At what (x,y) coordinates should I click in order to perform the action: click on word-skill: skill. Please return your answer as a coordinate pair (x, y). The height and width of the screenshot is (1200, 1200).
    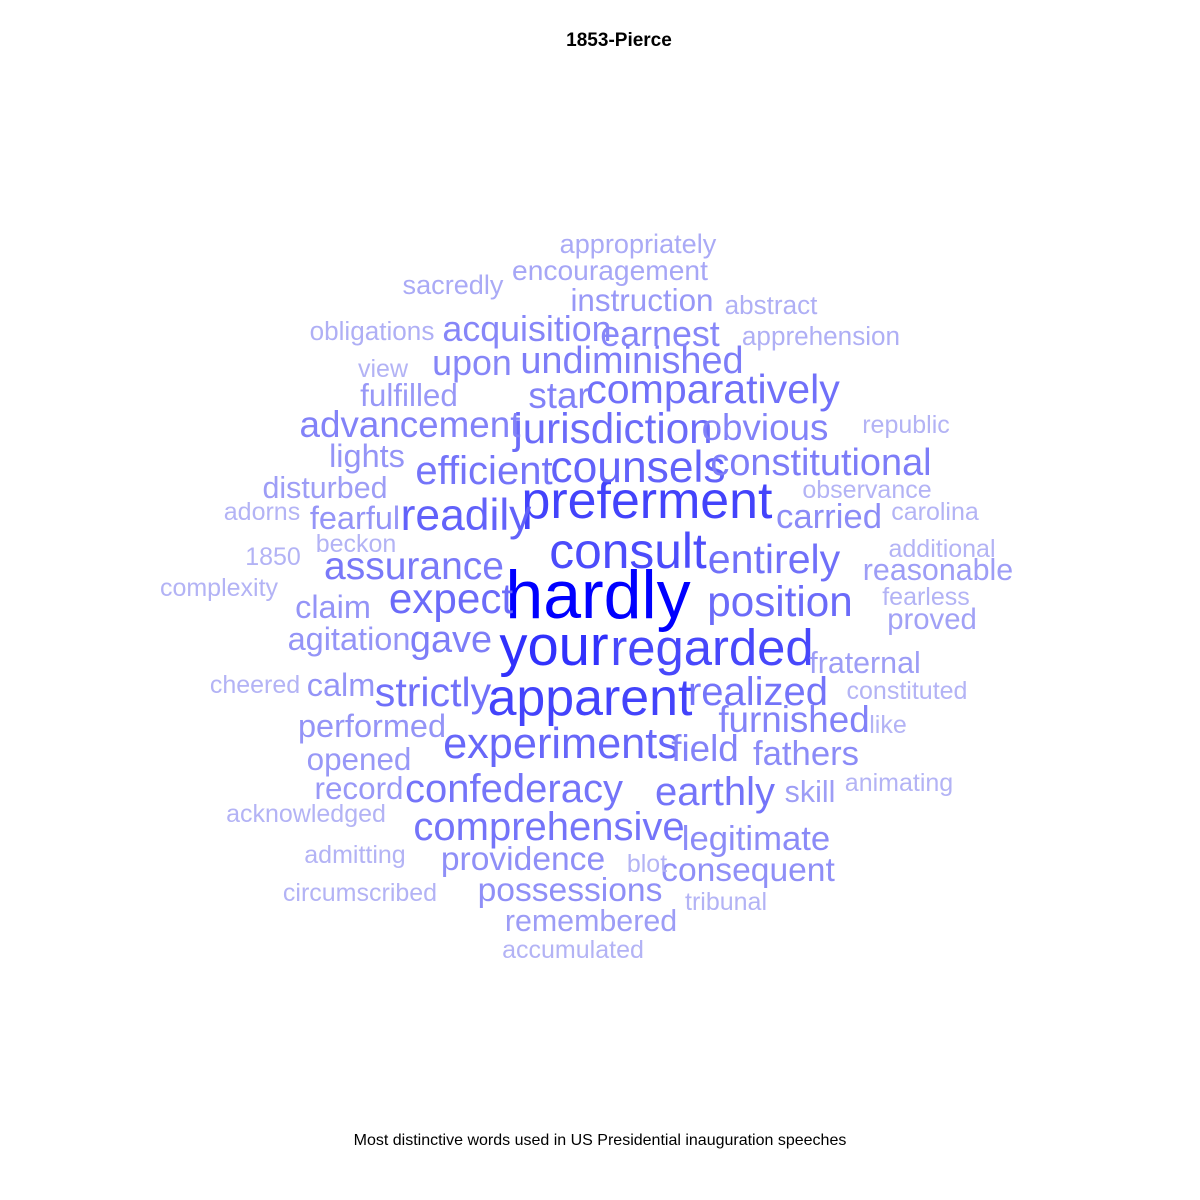
    Looking at the image, I should click on (810, 792).